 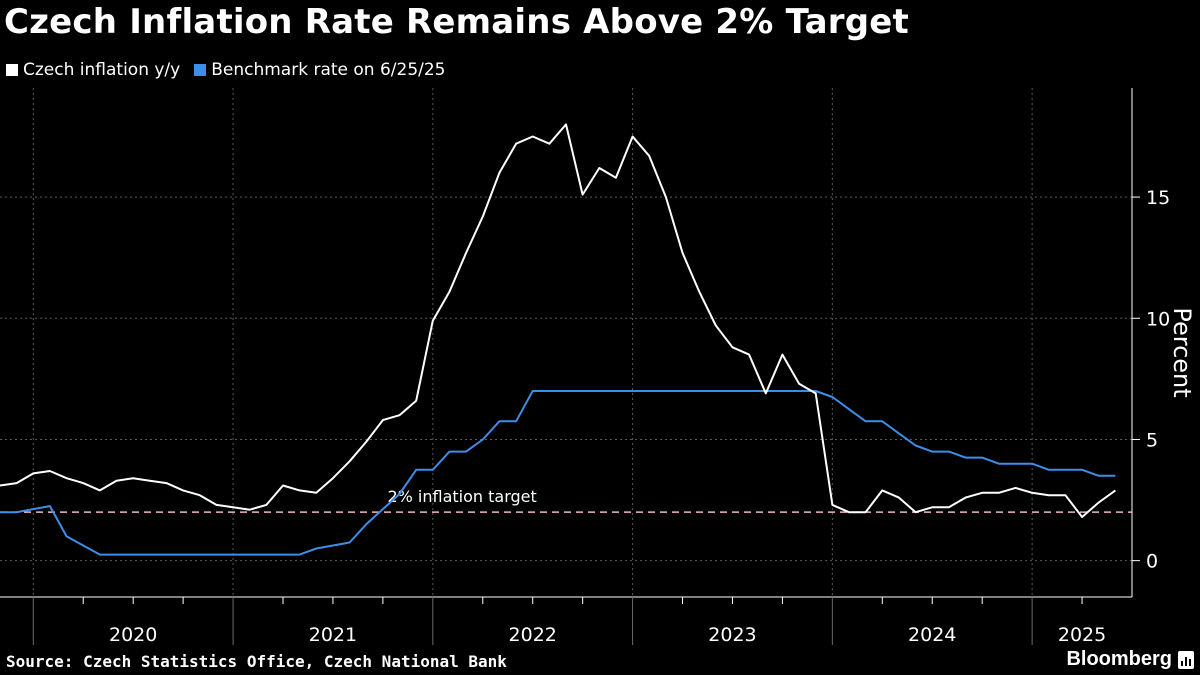 What do you see at coordinates (1152, 440) in the screenshot?
I see `y-tick-label: 5` at bounding box center [1152, 440].